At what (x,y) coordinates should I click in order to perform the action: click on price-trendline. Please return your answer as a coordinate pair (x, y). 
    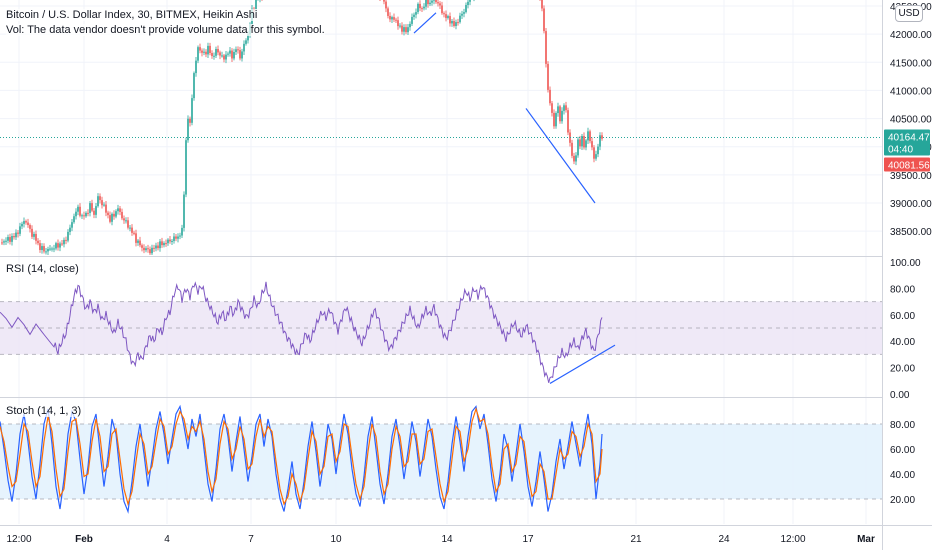
    Looking at the image, I should click on (425, 23).